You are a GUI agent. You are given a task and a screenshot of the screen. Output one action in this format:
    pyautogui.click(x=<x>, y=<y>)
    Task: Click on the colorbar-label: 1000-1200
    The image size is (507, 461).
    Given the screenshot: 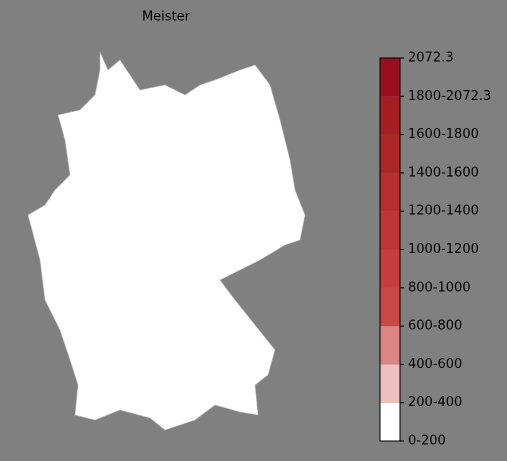 What is the action you would take?
    pyautogui.click(x=443, y=249)
    